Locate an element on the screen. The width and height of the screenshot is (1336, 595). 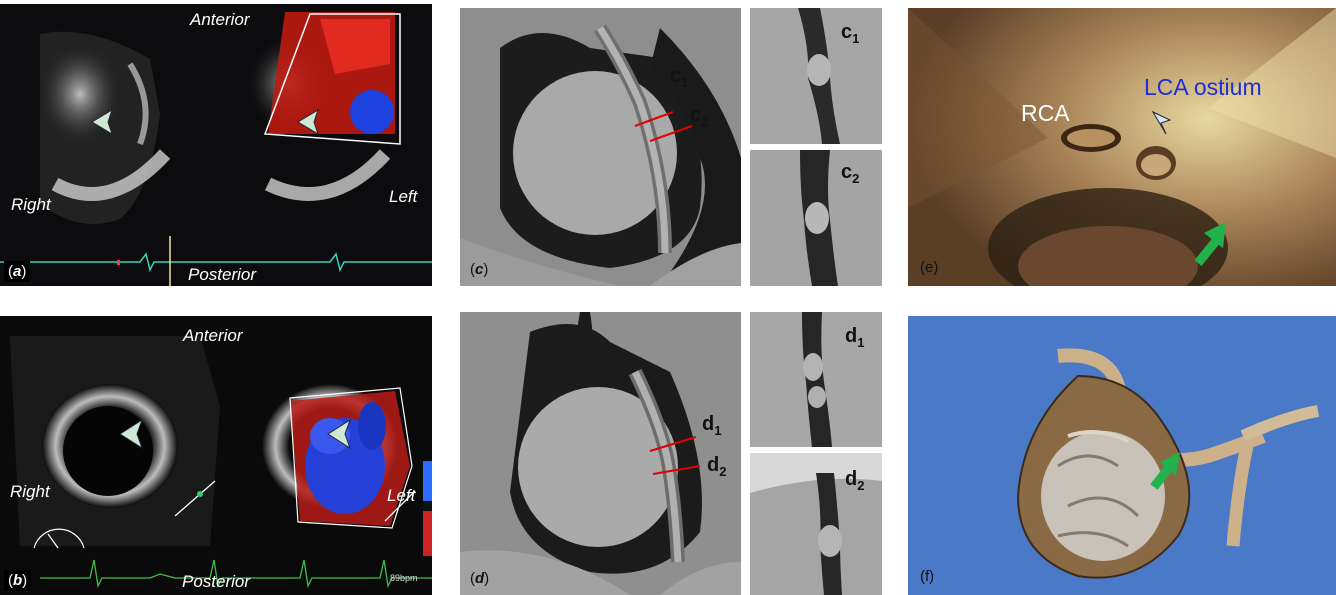
cross-section-c1: c1 is located at coordinates (816, 76).